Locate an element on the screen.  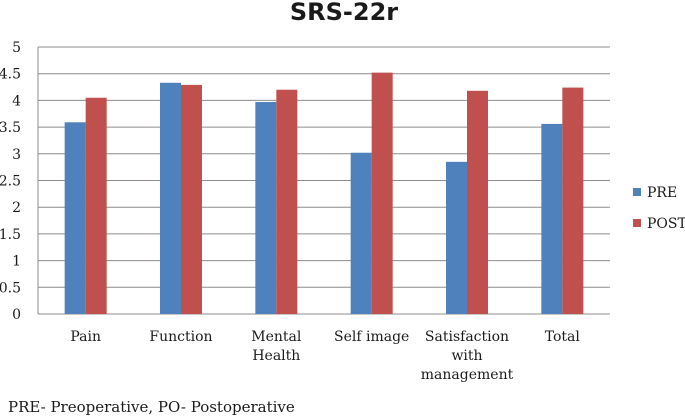
y-tick-label: 3 is located at coordinates (16, 155).